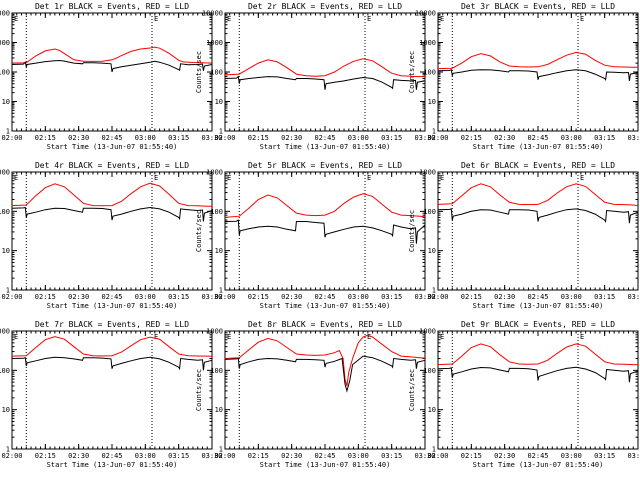 Image resolution: width=640 pixels, height=485 pixels. Describe the element at coordinates (325, 165) in the screenshot. I see `panel-title: Det 5r BLACK = Events, RED = LLD` at that location.